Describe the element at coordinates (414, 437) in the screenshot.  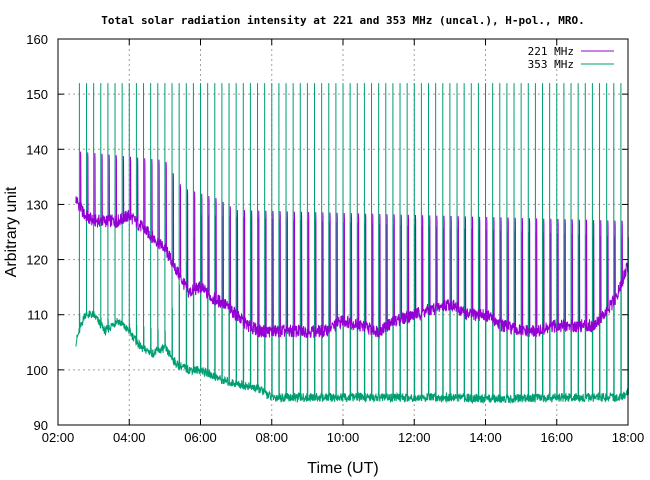
I see `x-tick-label: 12:00` at that location.